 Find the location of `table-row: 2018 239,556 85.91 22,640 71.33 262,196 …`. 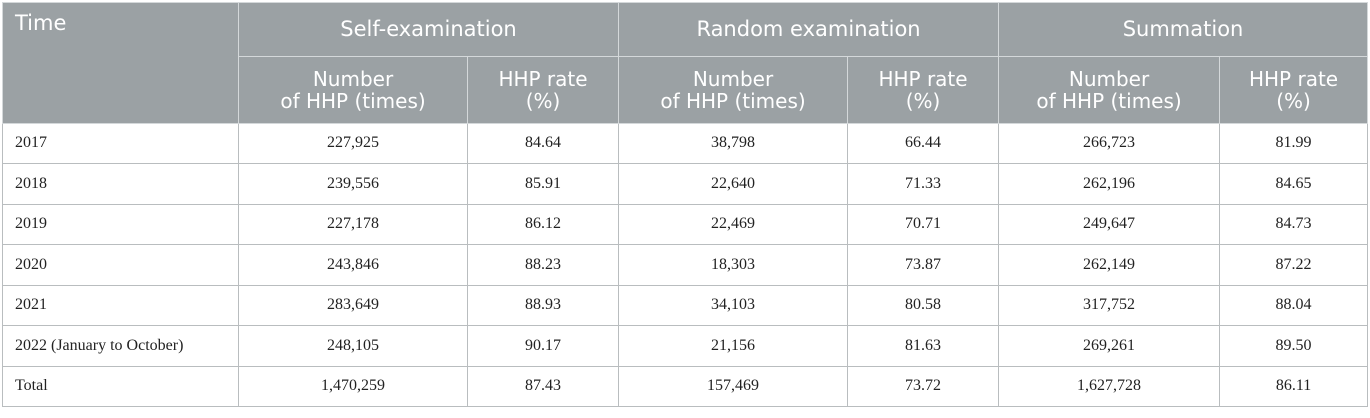

table-row: 2018 239,556 85.91 22,640 71.33 262,196 … is located at coordinates (685, 184).